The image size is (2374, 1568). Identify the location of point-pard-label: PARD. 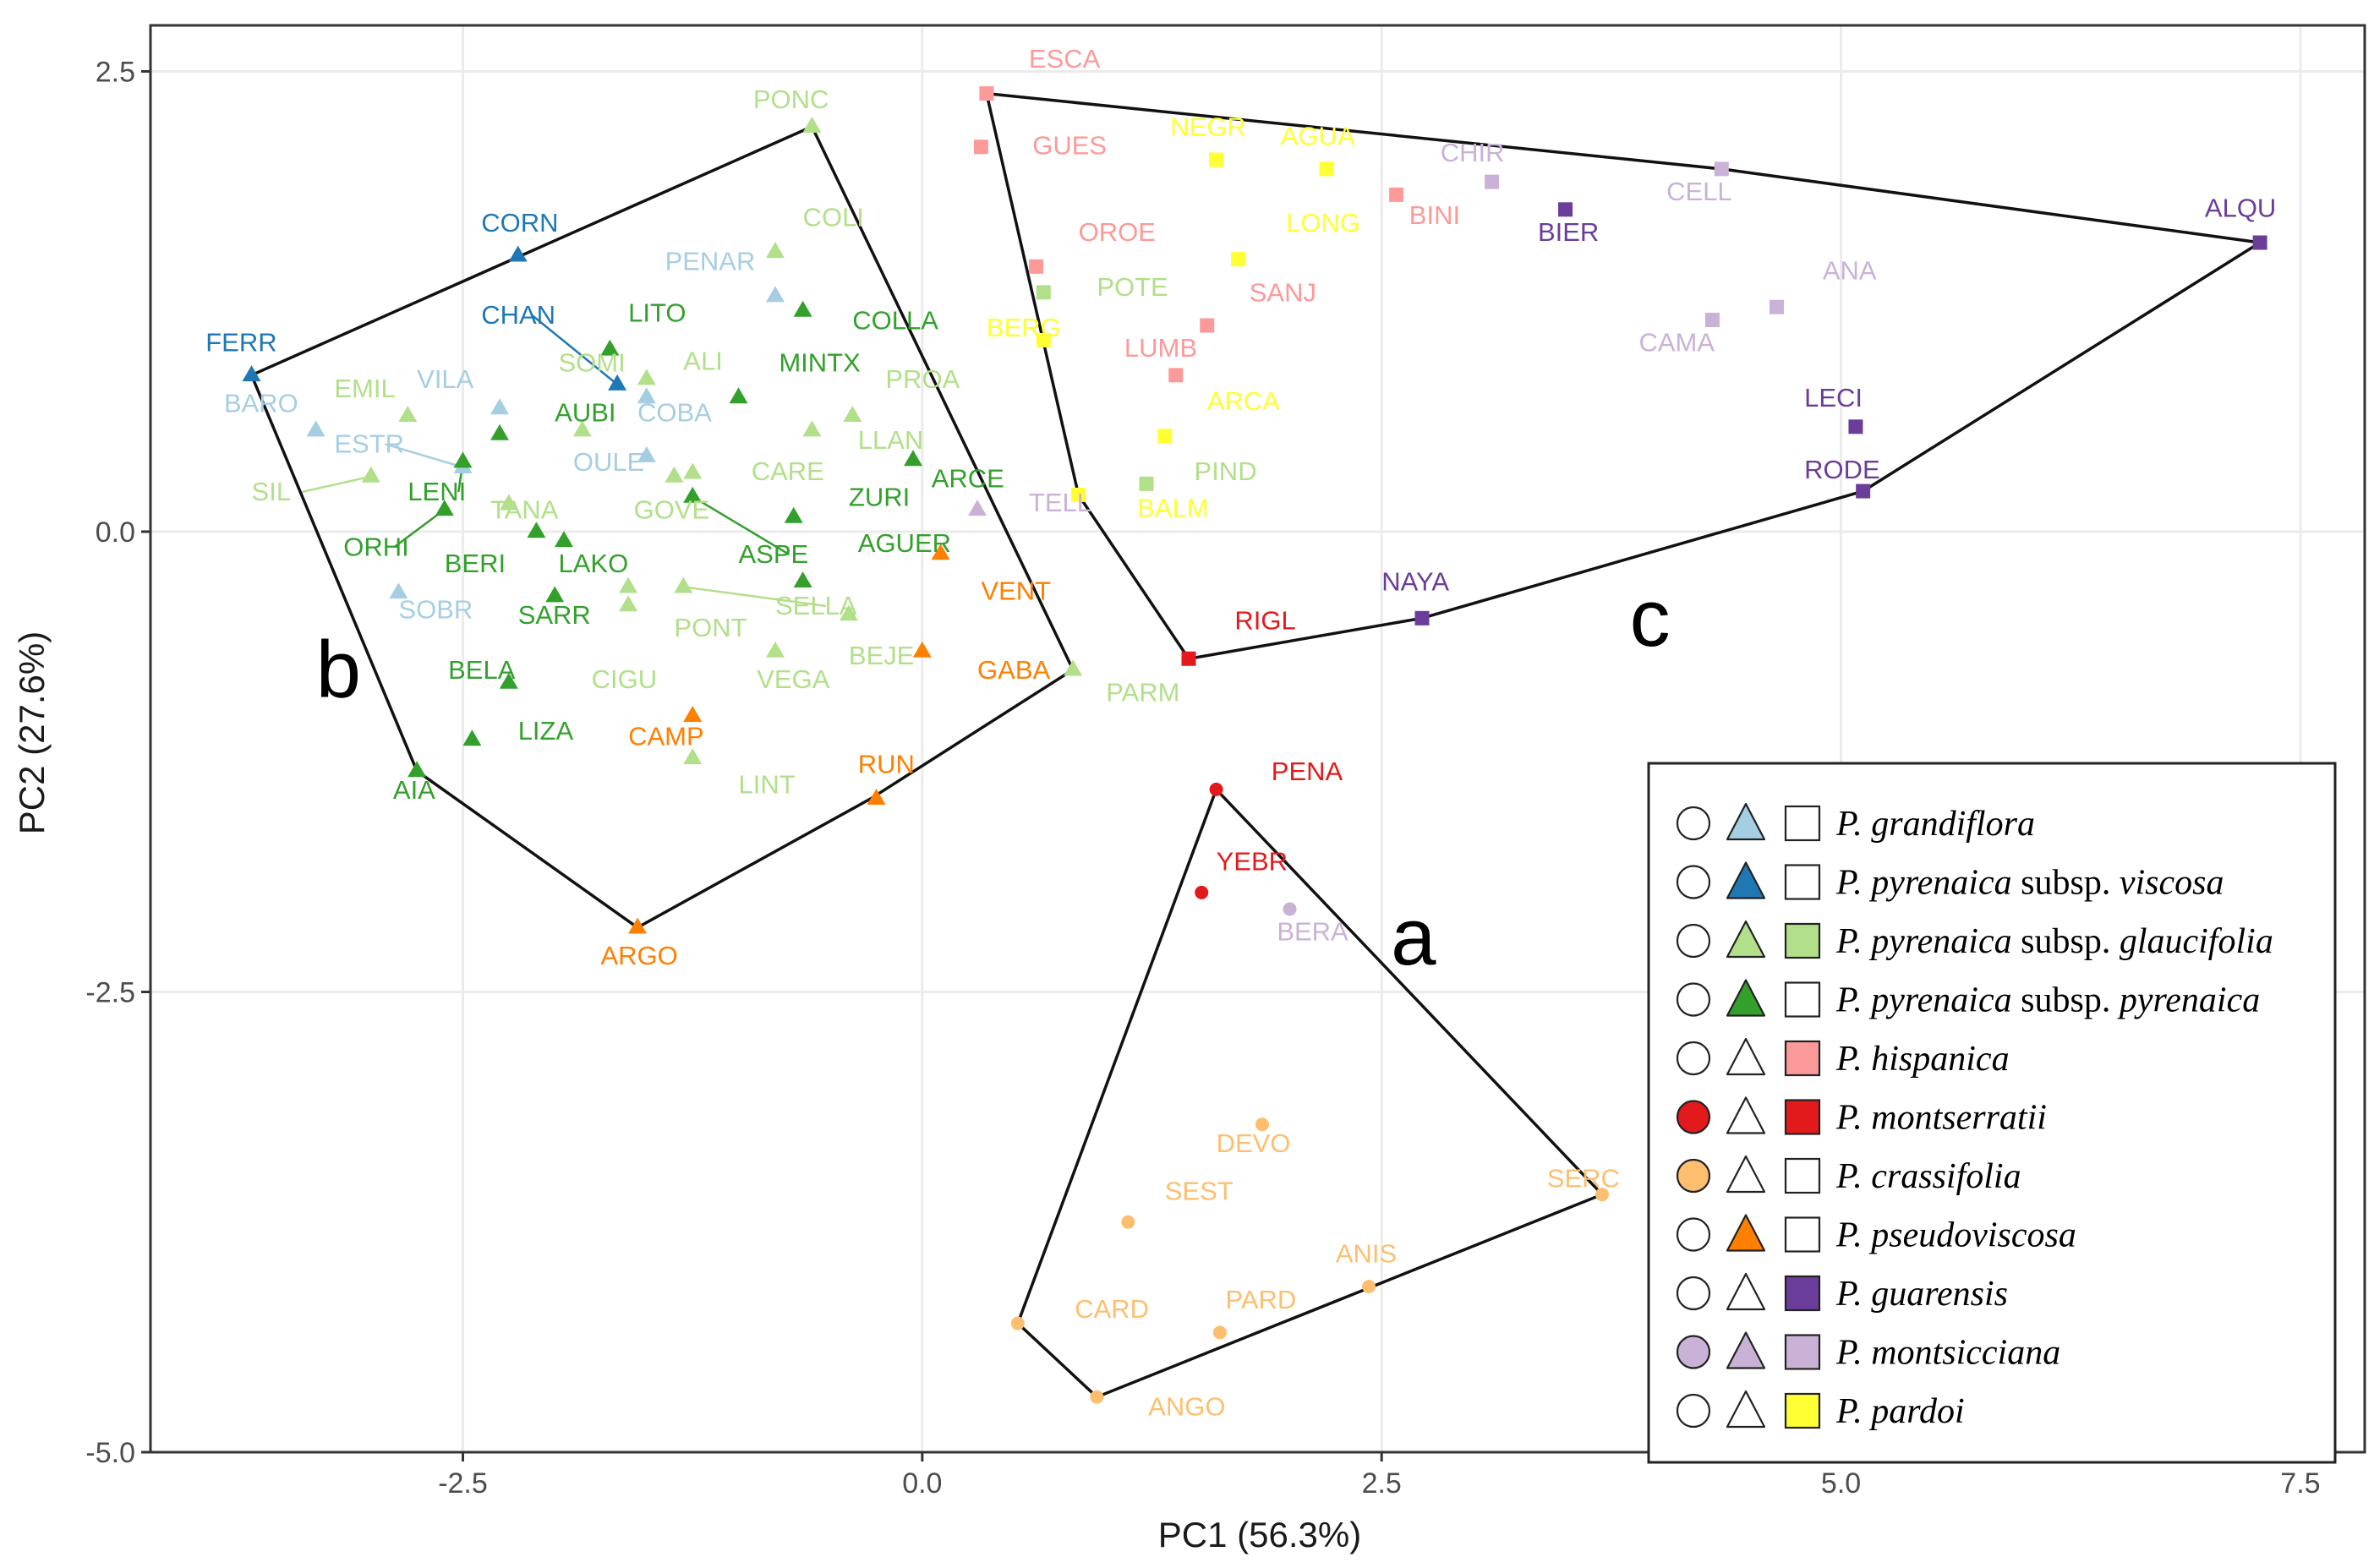
(1260, 1299).